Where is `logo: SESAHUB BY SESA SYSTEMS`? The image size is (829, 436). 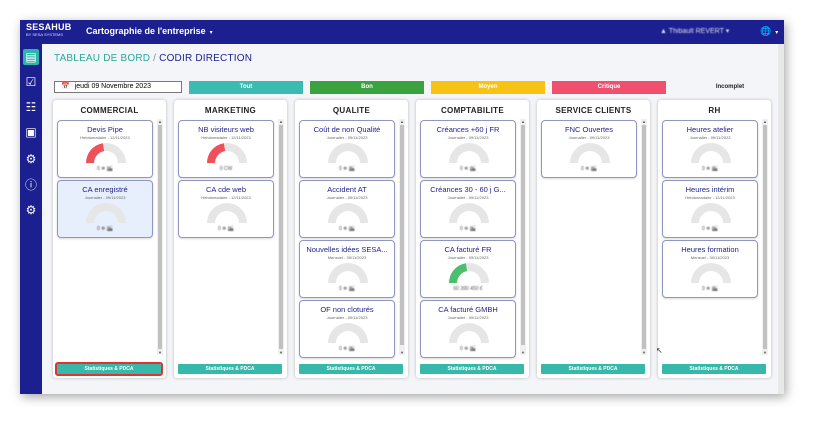
logo: SESAHUB BY SESA SYSTEMS is located at coordinates (49, 30).